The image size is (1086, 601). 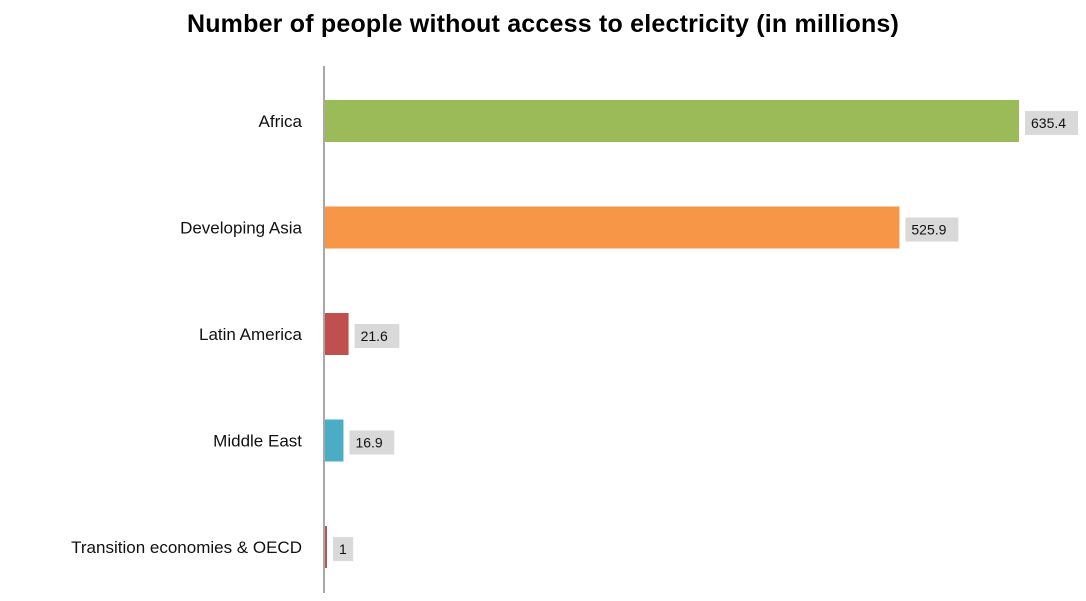 I want to click on bar-latin-america, so click(x=337, y=334).